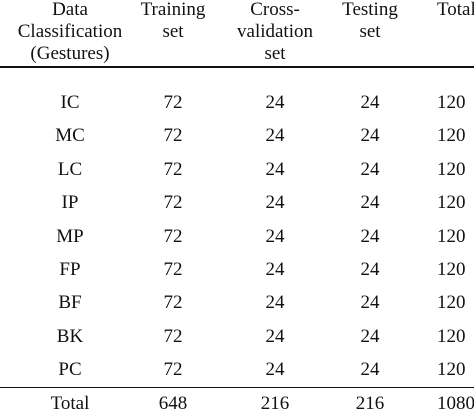 The image size is (474, 415). What do you see at coordinates (173, 10) in the screenshot?
I see `header-text: Training` at bounding box center [173, 10].